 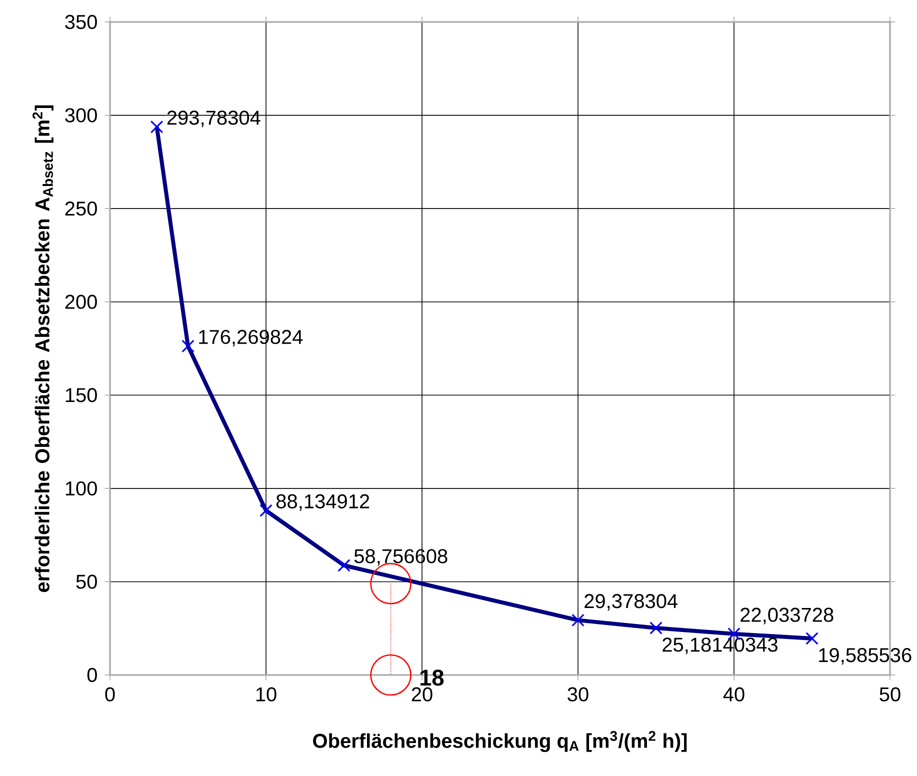 What do you see at coordinates (110, 694) in the screenshot?
I see `x-tick-label: 0` at bounding box center [110, 694].